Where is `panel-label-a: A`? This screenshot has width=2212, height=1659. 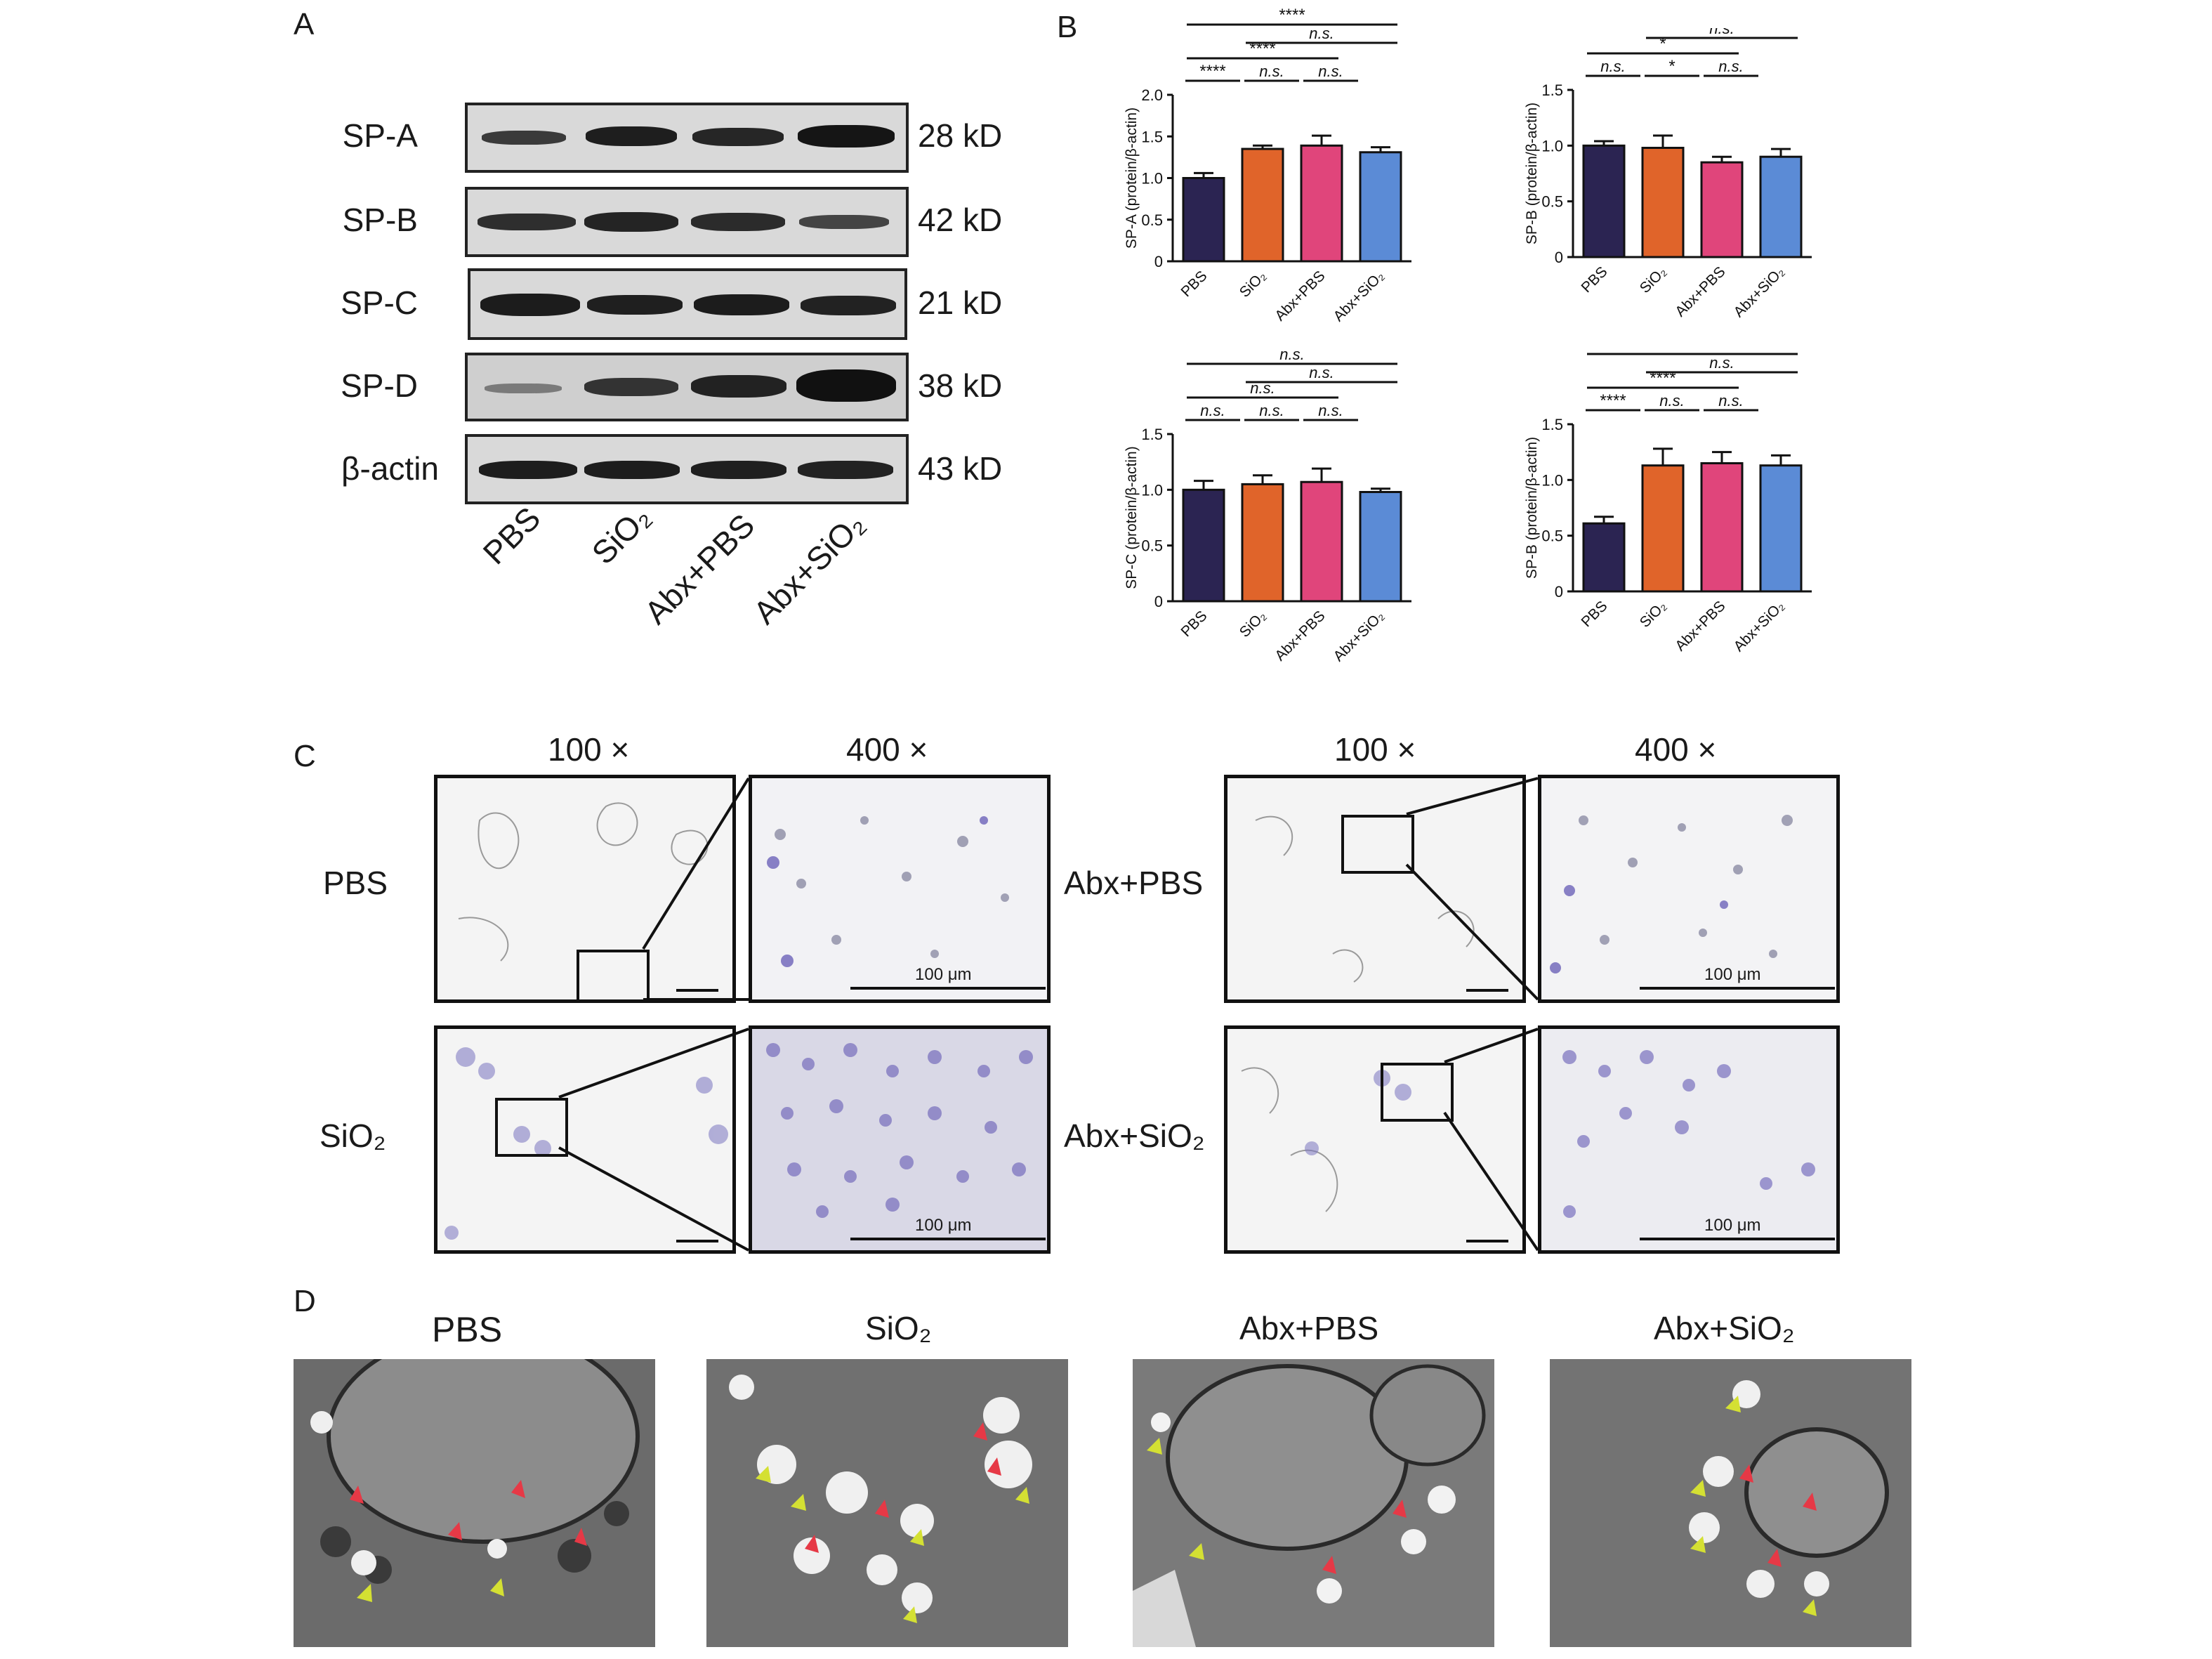
panel-label-a: A is located at coordinates (304, 24).